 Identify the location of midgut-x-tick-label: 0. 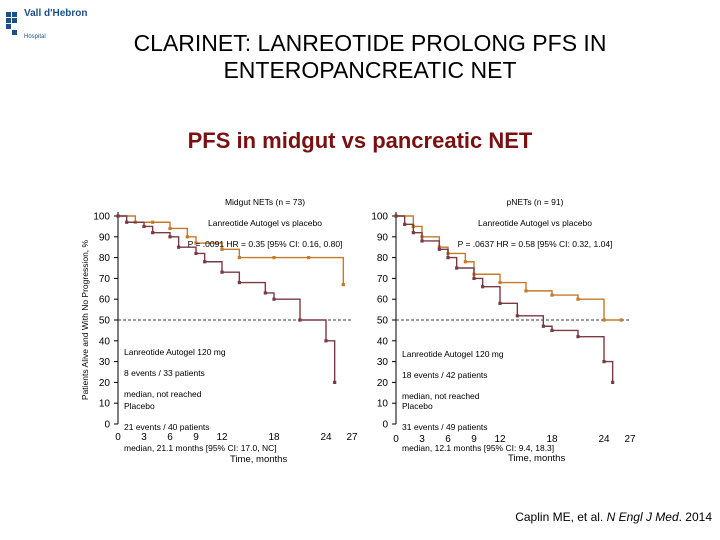
(118, 437).